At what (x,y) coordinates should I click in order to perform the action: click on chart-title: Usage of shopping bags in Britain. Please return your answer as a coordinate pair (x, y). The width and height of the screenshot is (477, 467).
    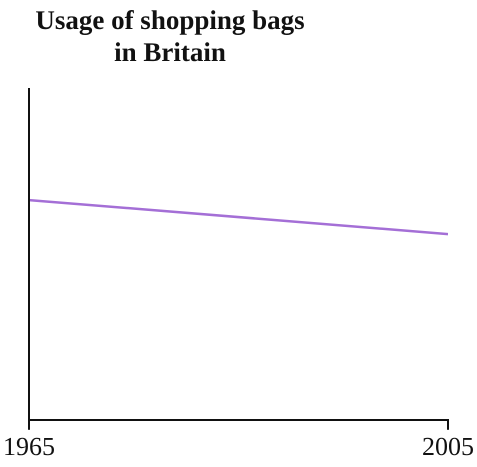
    Looking at the image, I should click on (170, 36).